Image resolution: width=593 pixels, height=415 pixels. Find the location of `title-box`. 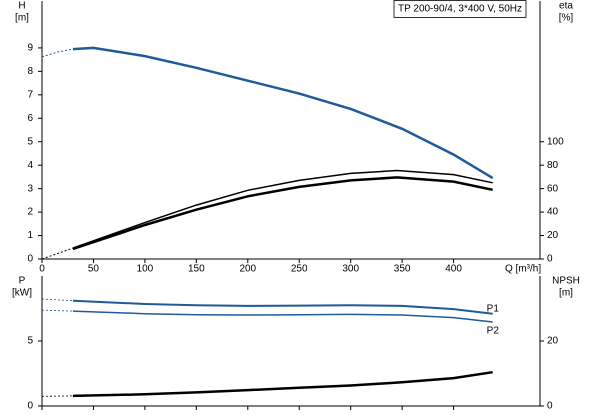

title-box is located at coordinates (460, 9).